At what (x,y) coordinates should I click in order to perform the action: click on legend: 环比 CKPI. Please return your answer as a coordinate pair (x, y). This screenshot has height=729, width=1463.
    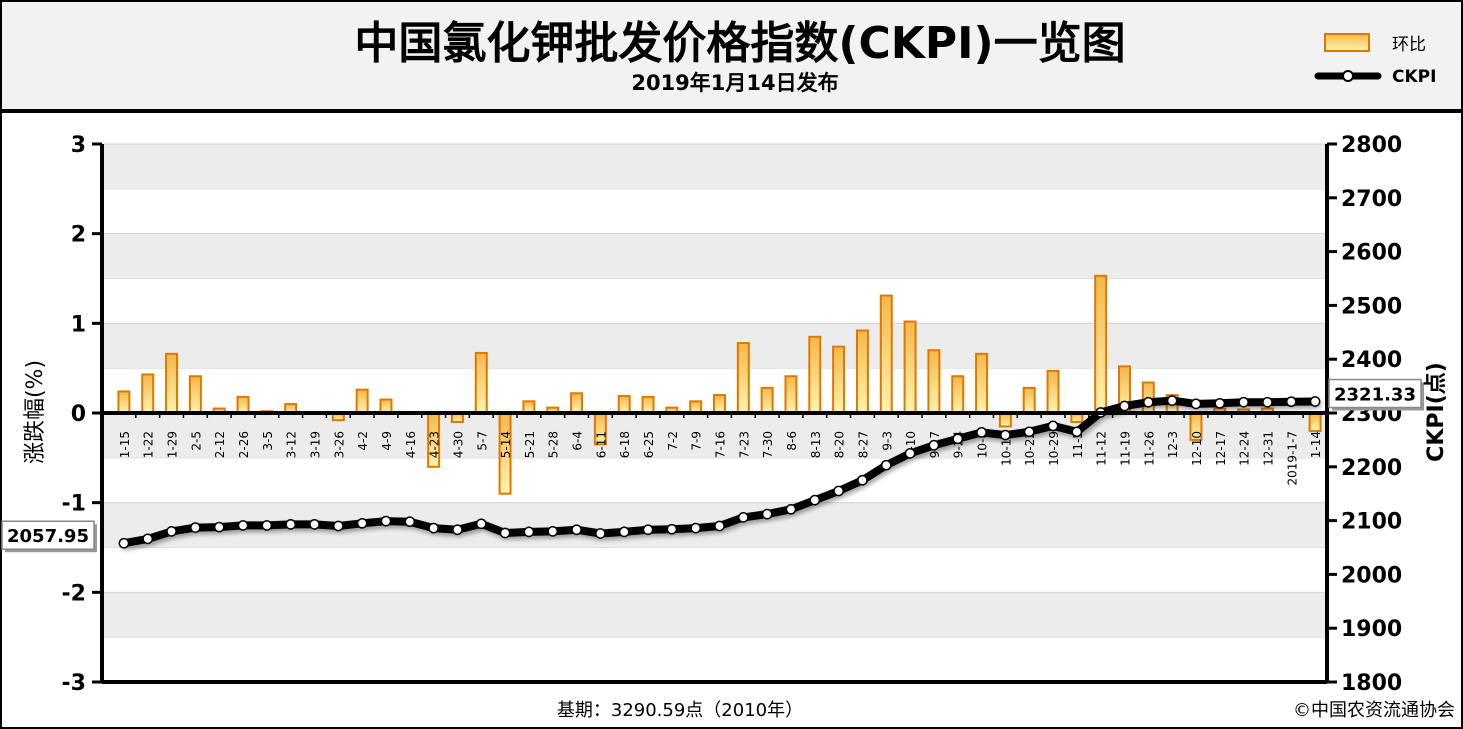
    Looking at the image, I should click on (1375, 60).